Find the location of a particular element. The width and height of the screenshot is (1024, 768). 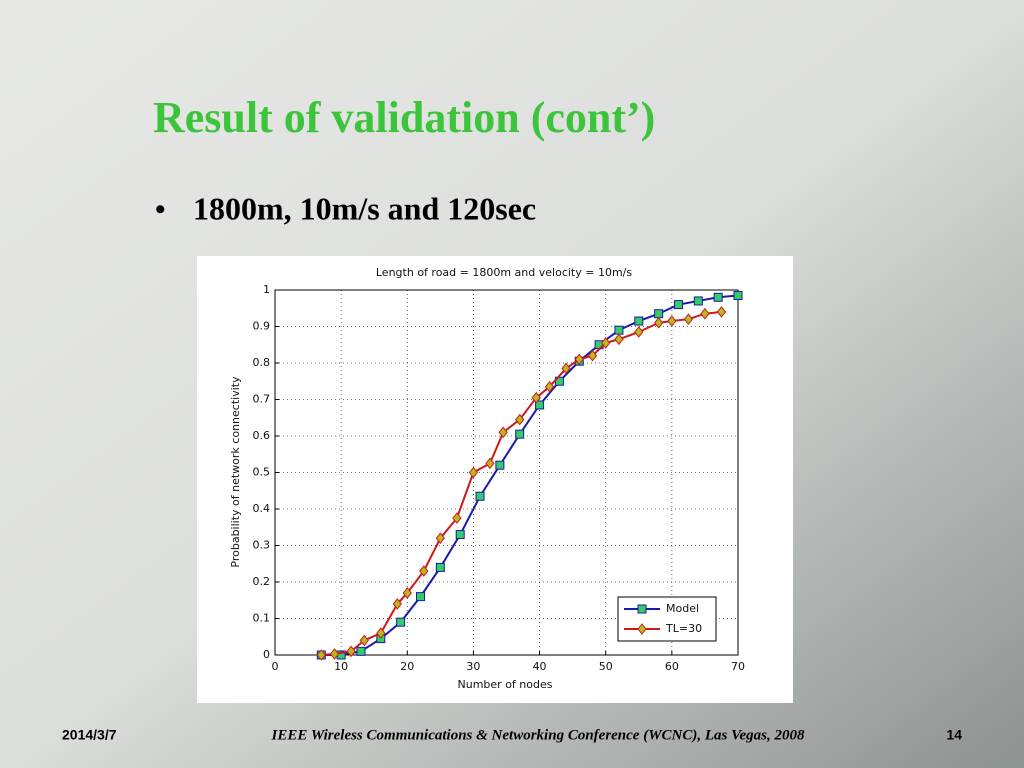

y-tick-label: 1 is located at coordinates (266, 289).